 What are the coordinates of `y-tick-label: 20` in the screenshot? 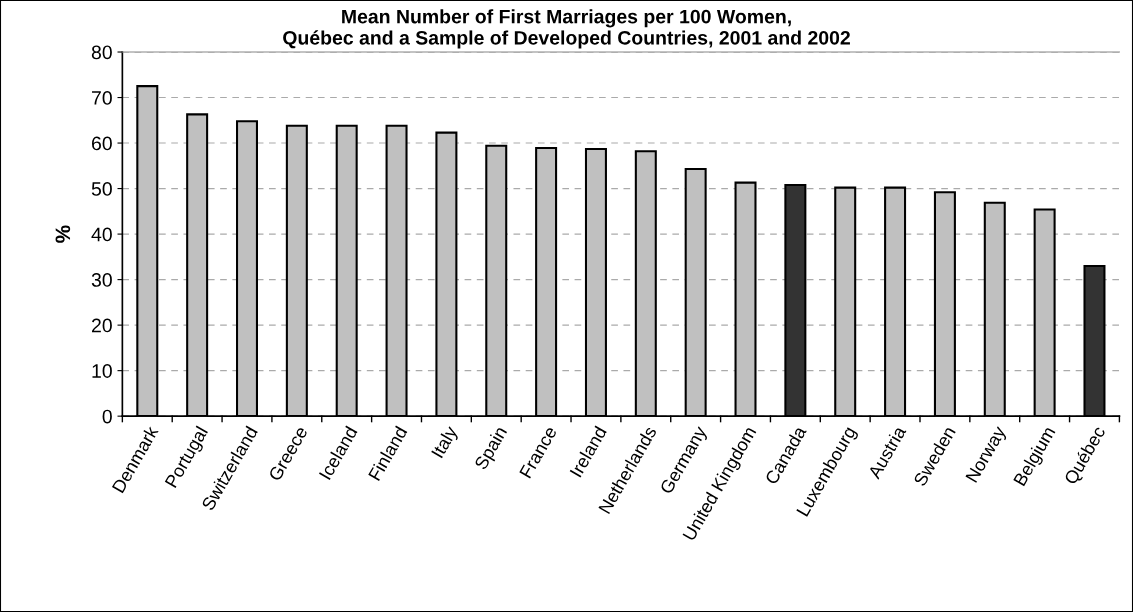 It's located at (101, 325).